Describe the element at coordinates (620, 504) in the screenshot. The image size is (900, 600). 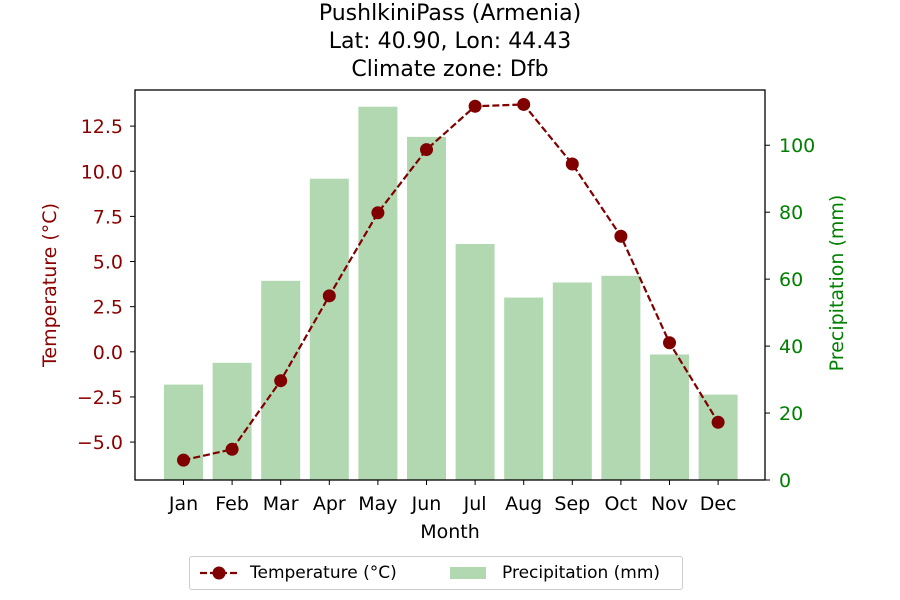
I see `x-tick-label: Oct` at that location.